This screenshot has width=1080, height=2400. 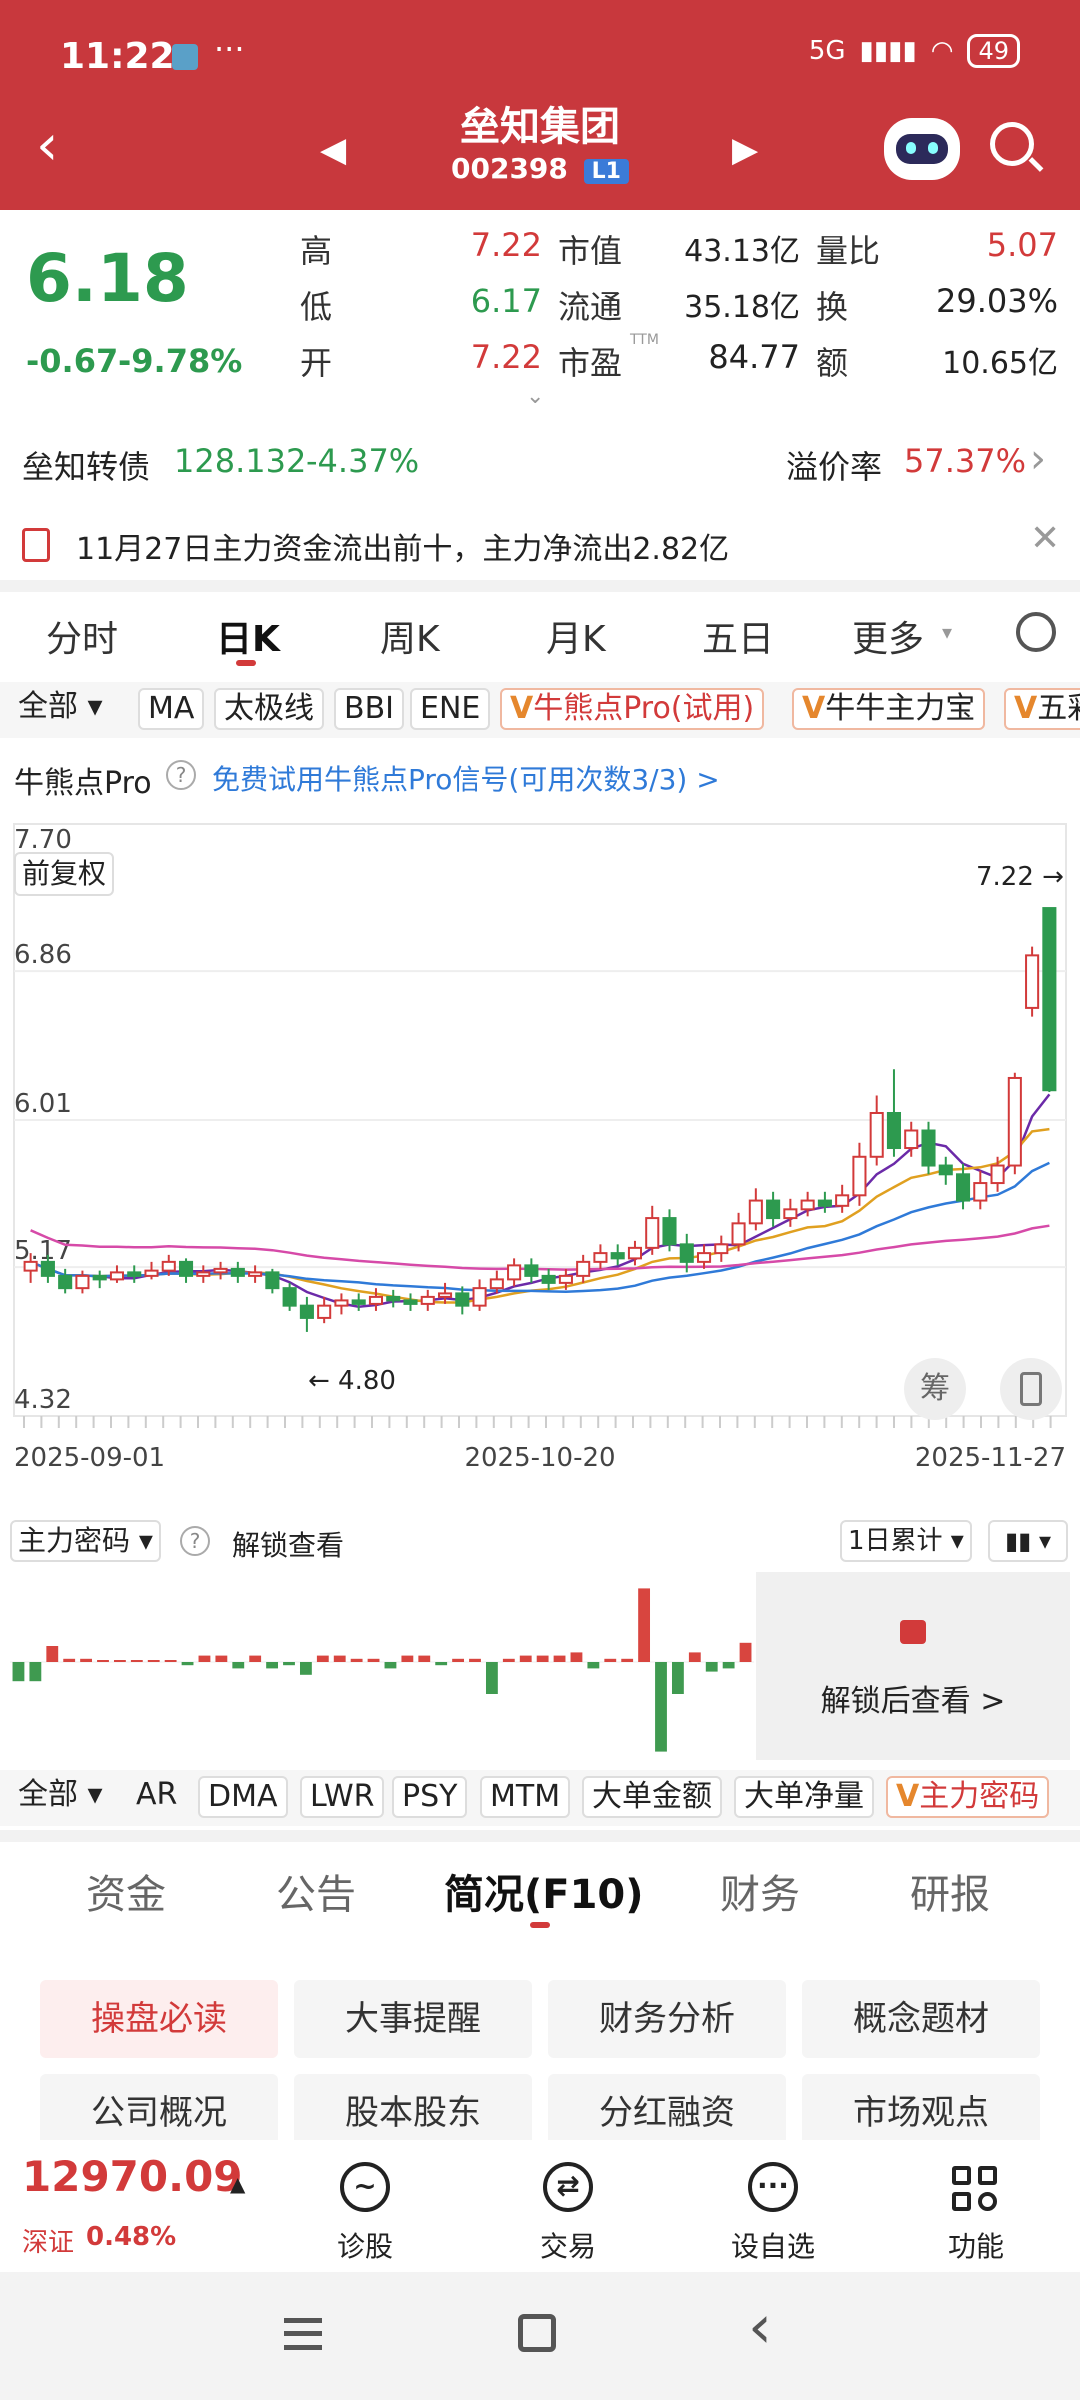 What do you see at coordinates (568, 2187) in the screenshot?
I see `trade-icon: ⇄` at bounding box center [568, 2187].